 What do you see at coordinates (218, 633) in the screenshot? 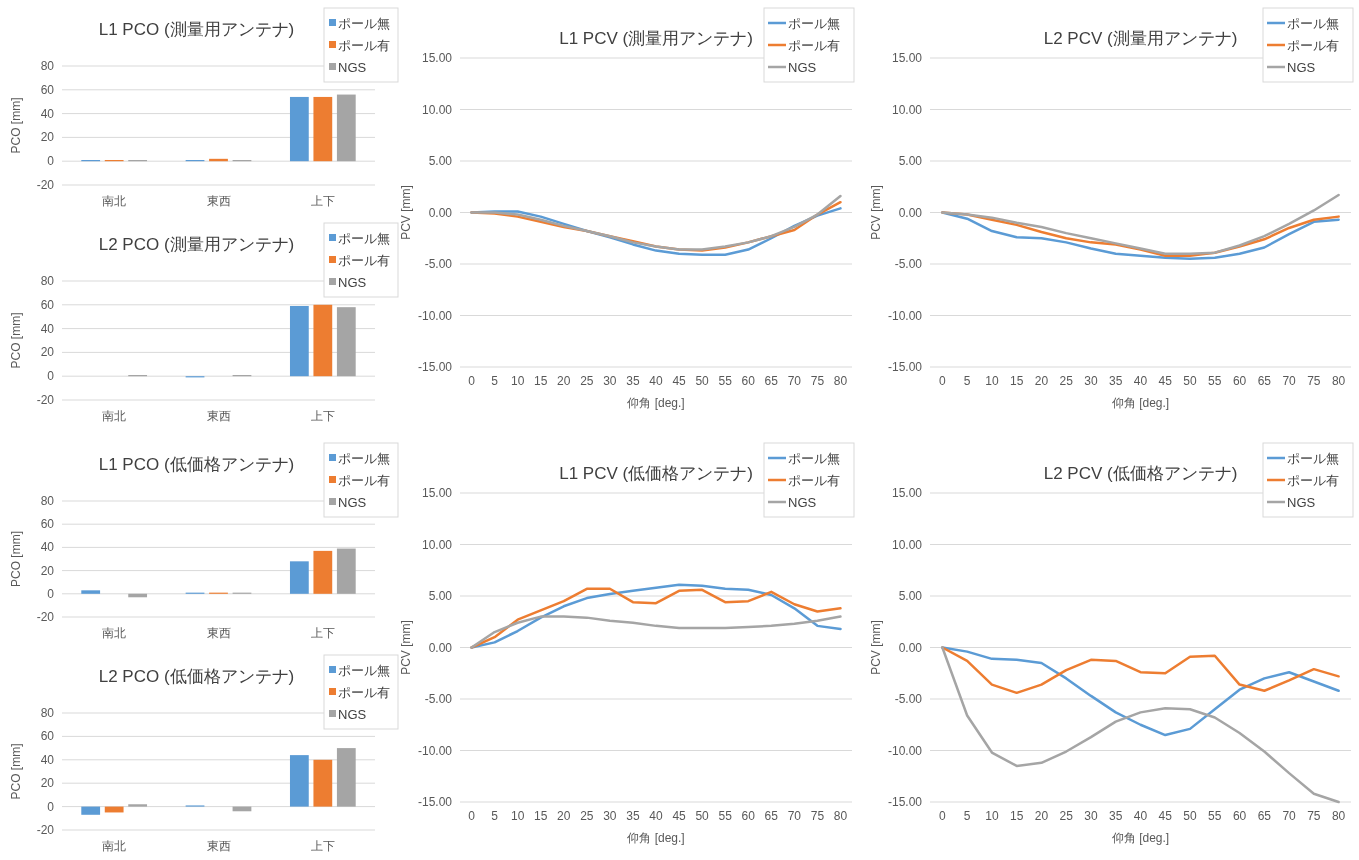
I see `x-tick-label: 東西` at bounding box center [218, 633].